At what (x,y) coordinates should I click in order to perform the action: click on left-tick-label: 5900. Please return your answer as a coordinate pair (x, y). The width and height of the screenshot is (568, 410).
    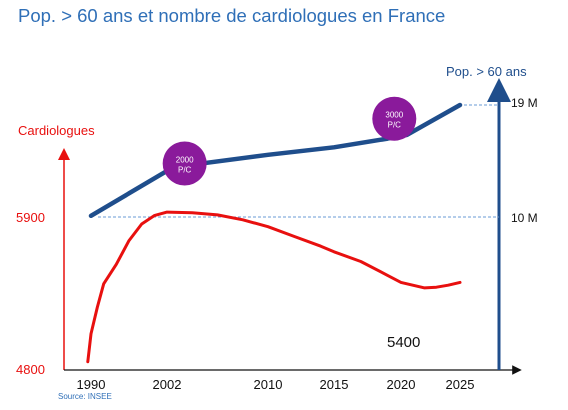
    Looking at the image, I should click on (30, 217).